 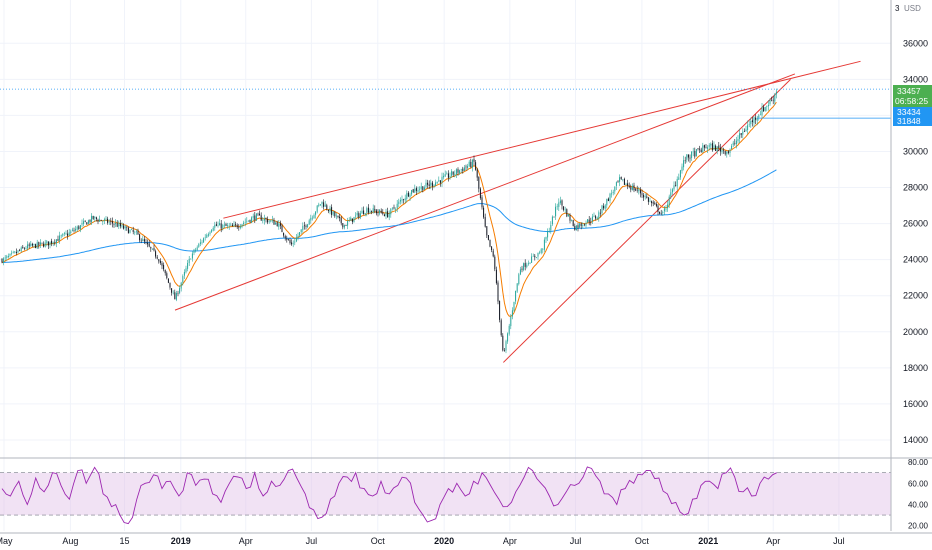 What do you see at coordinates (915, 260) in the screenshot?
I see `price-tick-label: 24000` at bounding box center [915, 260].